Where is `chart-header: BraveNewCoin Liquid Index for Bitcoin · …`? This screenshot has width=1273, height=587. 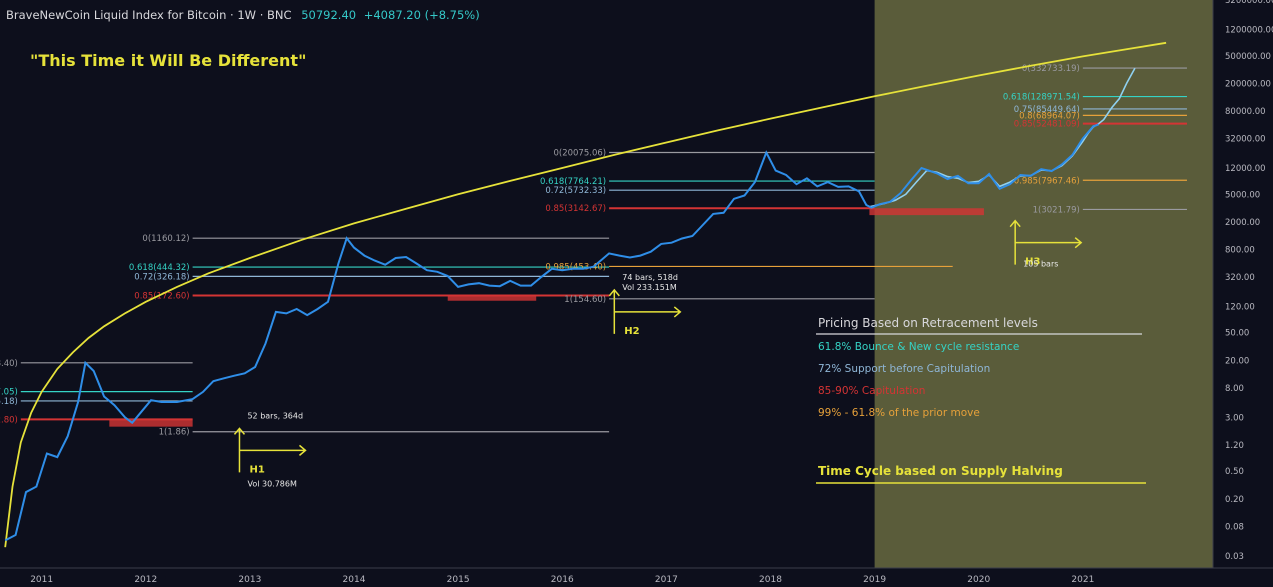 chart-header: BraveNewCoin Liquid Index for Bitcoin · … is located at coordinates (243, 15).